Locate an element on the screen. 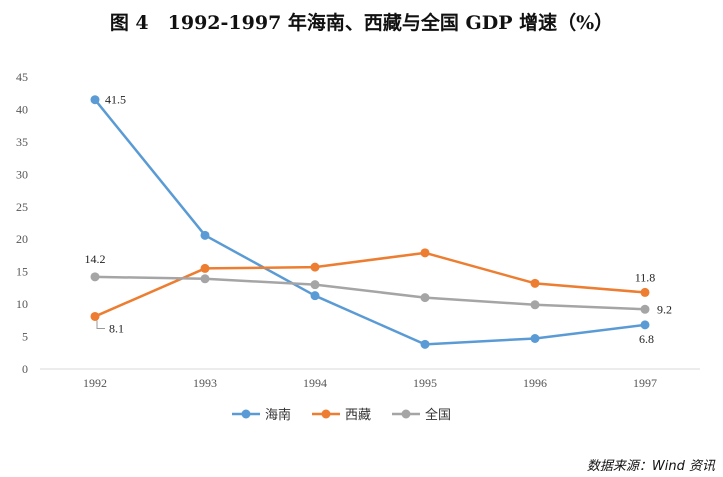 The height and width of the screenshot is (477, 723). data-label: 41.5 is located at coordinates (115, 100).